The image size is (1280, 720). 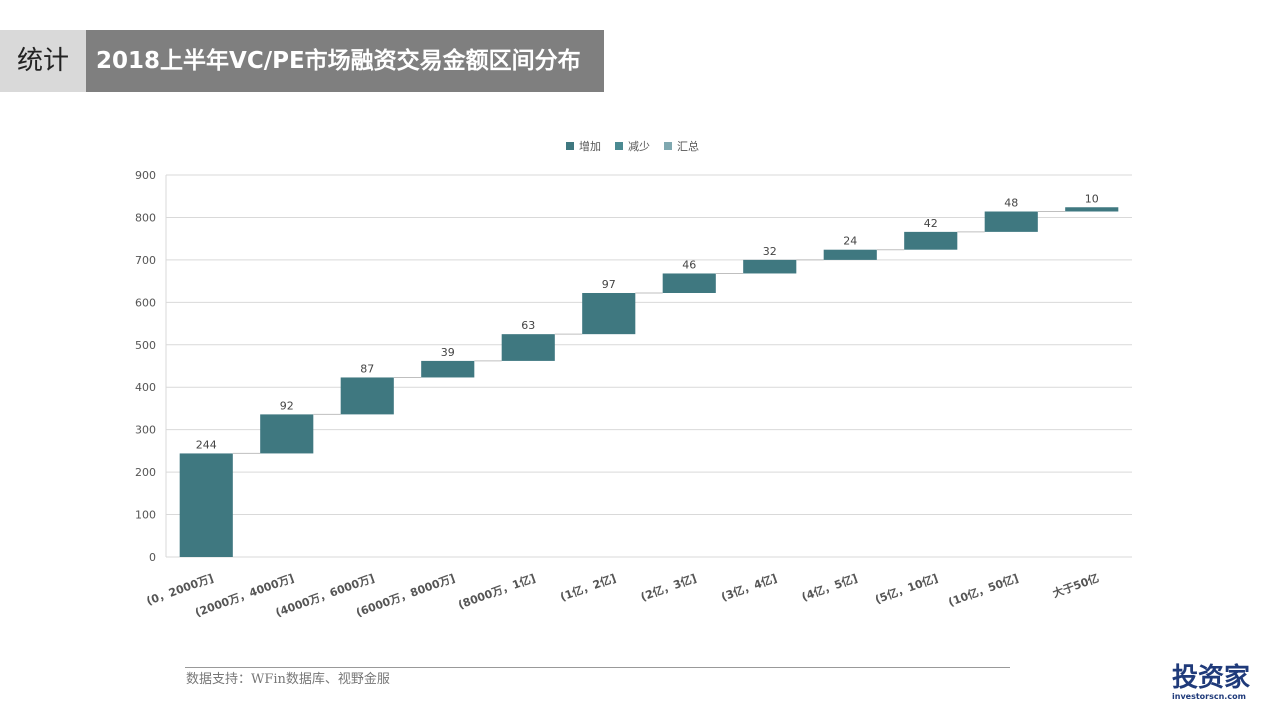 What do you see at coordinates (588, 587) in the screenshot?
I see `x-tick-label: (1亿，2亿]` at bounding box center [588, 587].